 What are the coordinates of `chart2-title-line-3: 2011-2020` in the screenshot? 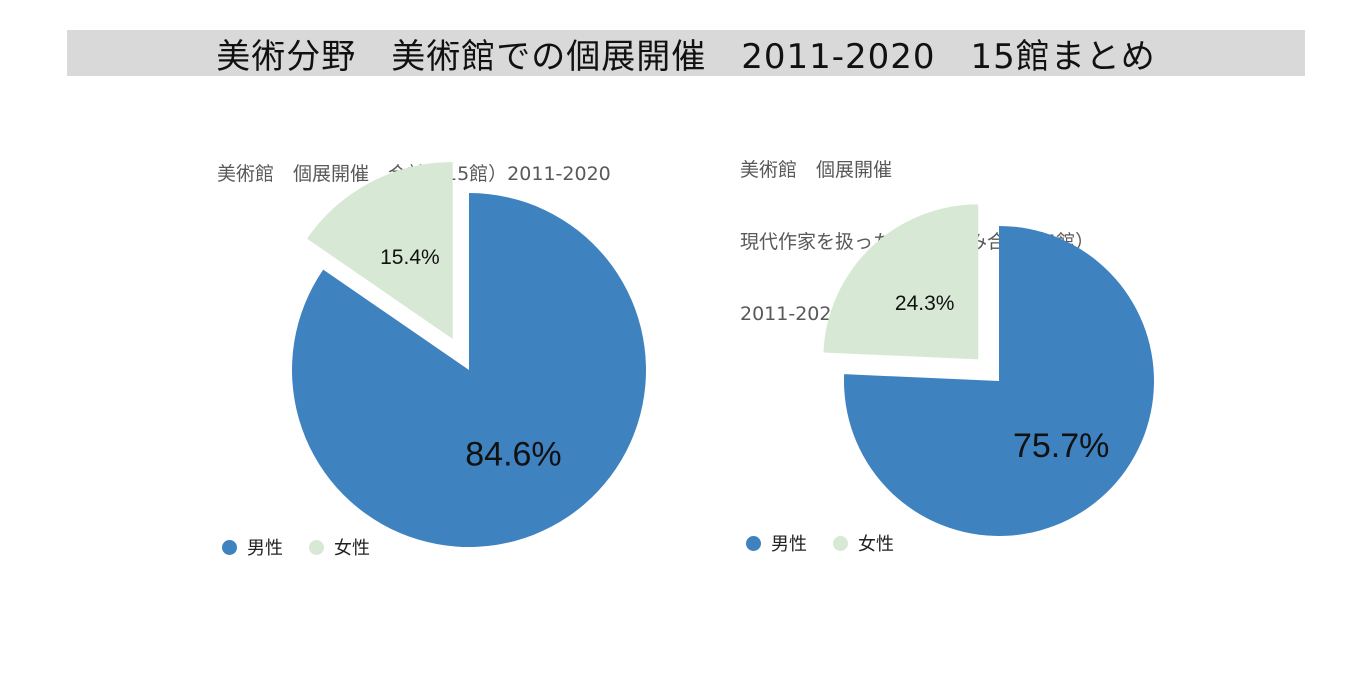 It's located at (792, 314).